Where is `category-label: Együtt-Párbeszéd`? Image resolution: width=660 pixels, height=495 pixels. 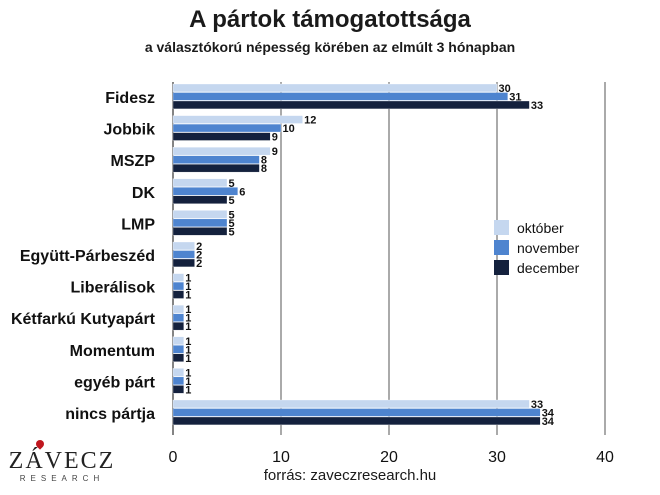
category-label: Együtt-Párbeszéd is located at coordinates (87, 256).